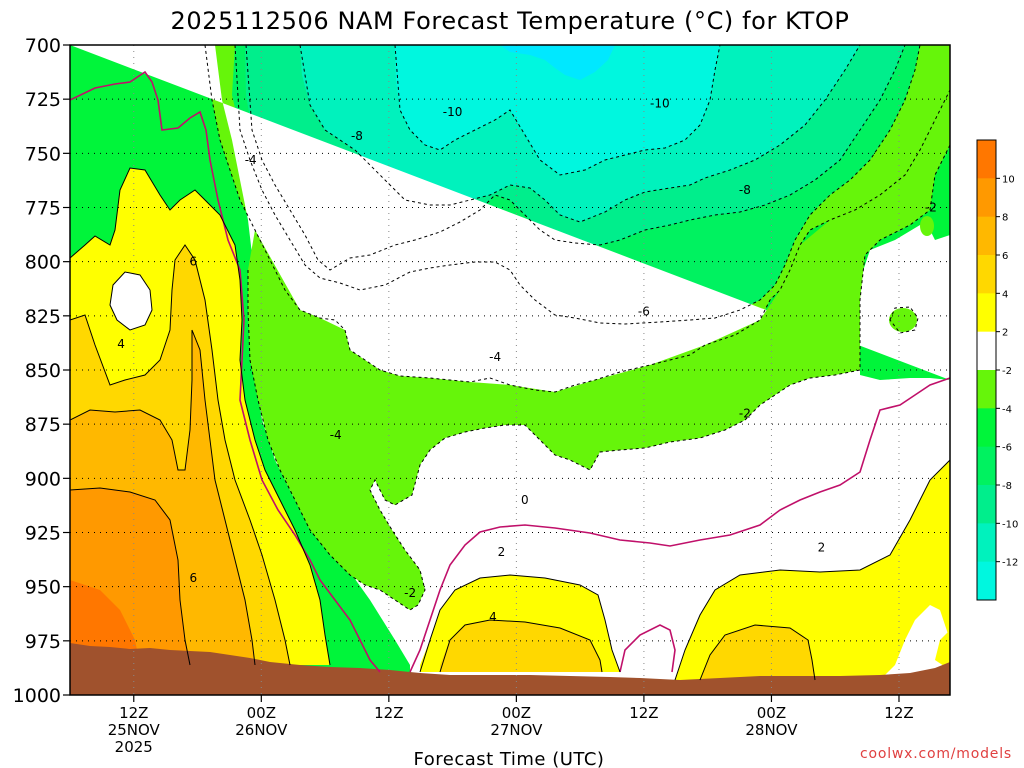 The width and height of the screenshot is (1024, 768). I want to click on x-axis-title: Forecast Time (UTC), so click(509, 758).